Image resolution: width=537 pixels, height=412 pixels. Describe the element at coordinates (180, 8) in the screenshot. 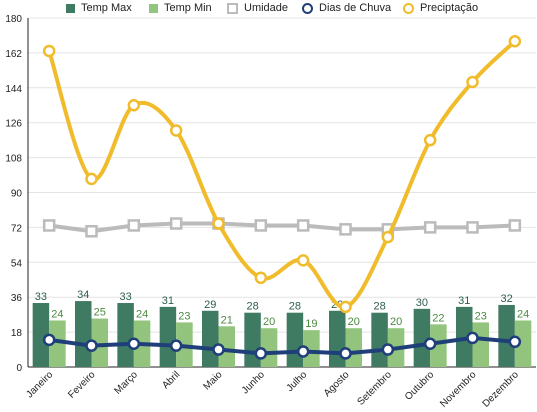

I see `legend-temp-min: Temp Min` at that location.